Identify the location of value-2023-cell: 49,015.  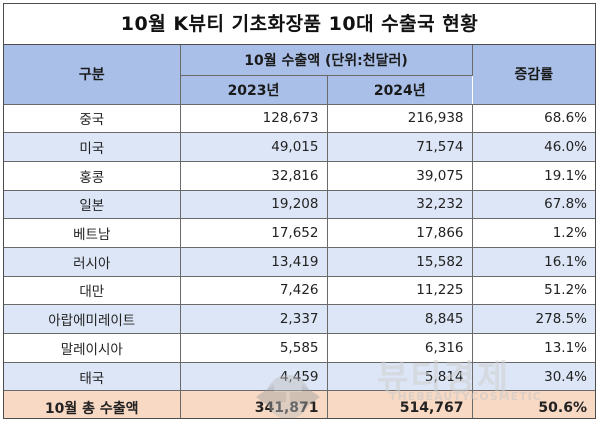
(254, 147).